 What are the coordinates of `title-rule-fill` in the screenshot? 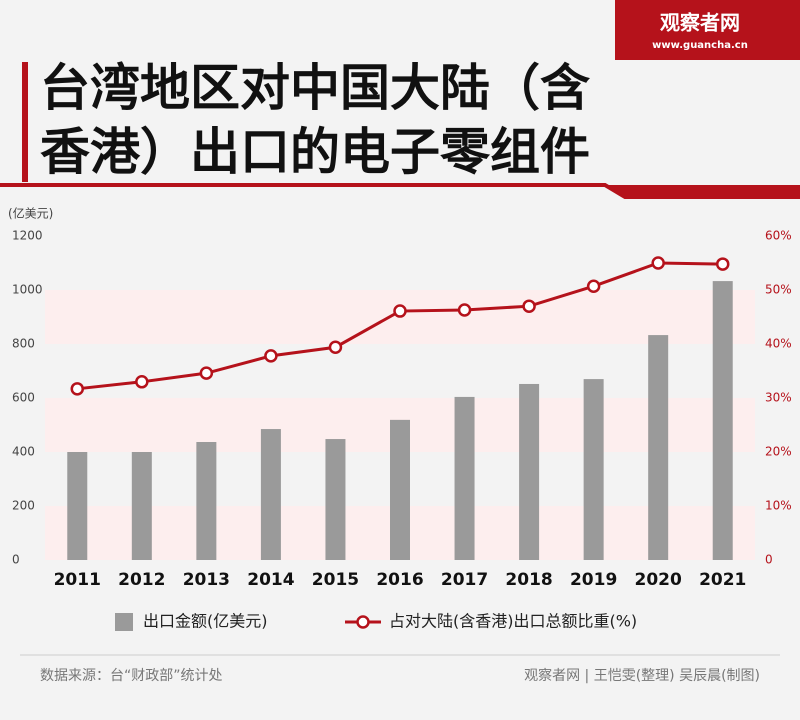 It's located at (702, 191).